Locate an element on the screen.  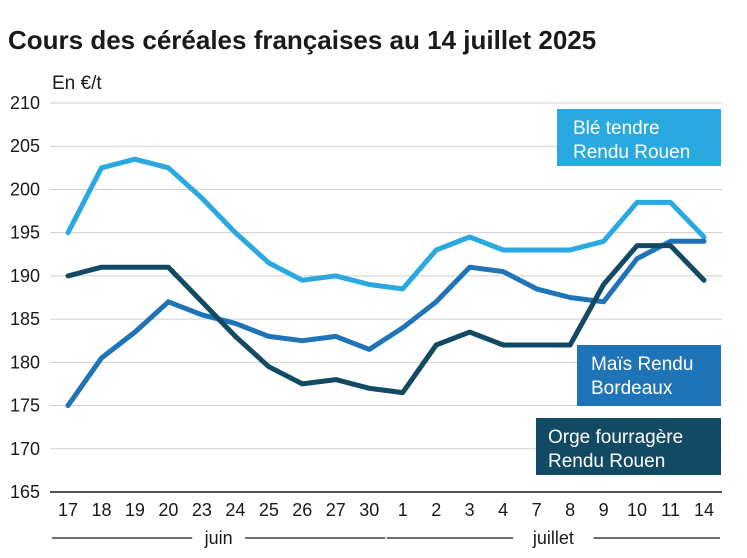
x-tick-label: 24 is located at coordinates (235, 510).